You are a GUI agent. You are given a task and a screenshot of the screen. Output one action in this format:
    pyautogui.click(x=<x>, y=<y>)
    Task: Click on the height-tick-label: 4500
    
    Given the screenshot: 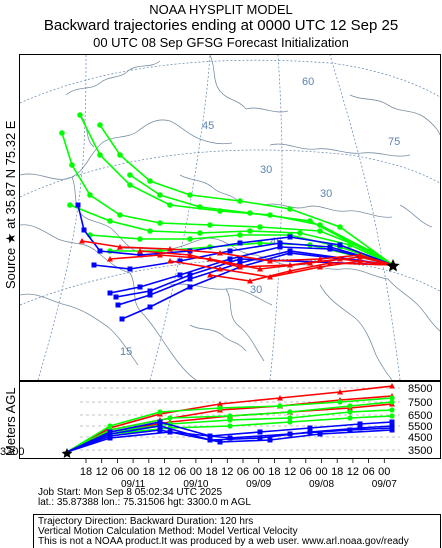 What is the action you would take?
    pyautogui.click(x=420, y=438)
    